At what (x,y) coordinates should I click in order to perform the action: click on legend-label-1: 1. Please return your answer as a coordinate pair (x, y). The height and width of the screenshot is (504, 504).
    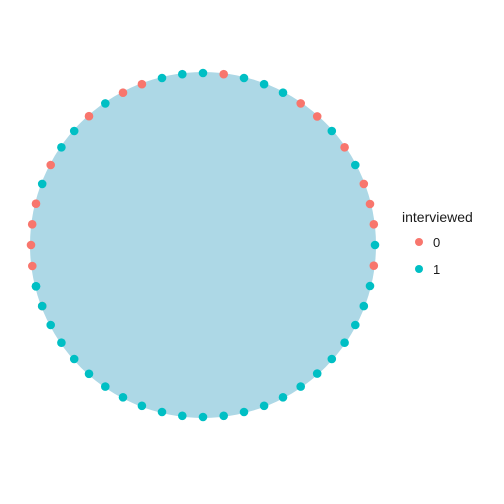
    Looking at the image, I should click on (436, 269).